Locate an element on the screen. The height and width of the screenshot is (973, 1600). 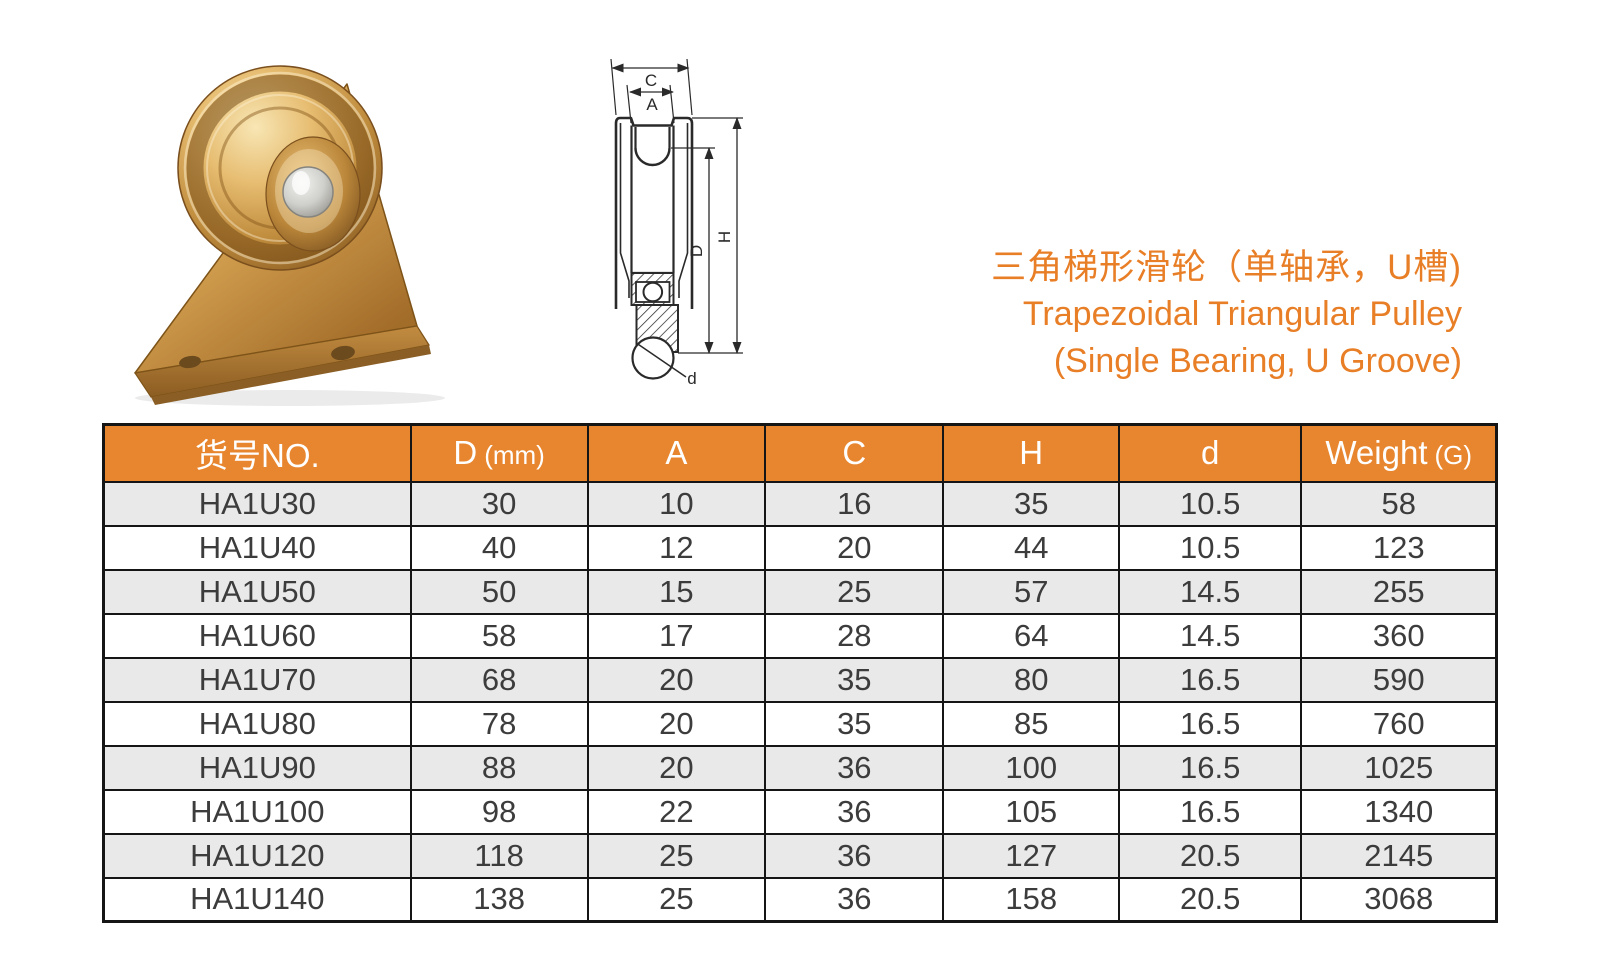
table-row: HA1U120 118 25 36 127 20.5 2145 is located at coordinates (800, 855).